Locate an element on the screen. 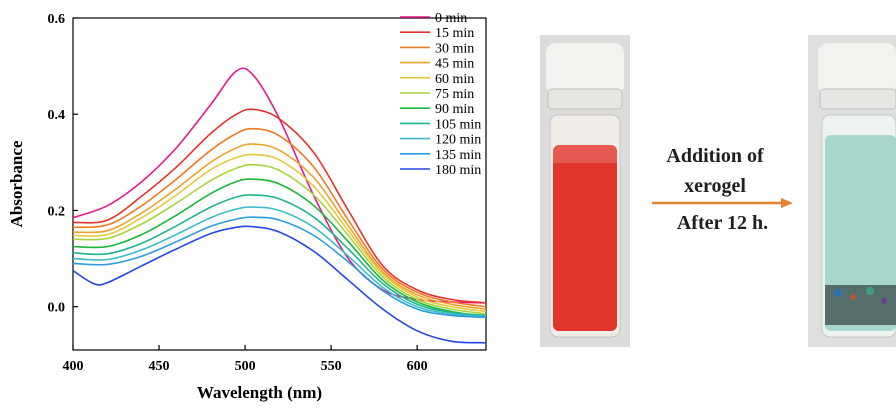 This screenshot has width=896, height=409. y-tick-label: 0.6 is located at coordinates (57, 19).